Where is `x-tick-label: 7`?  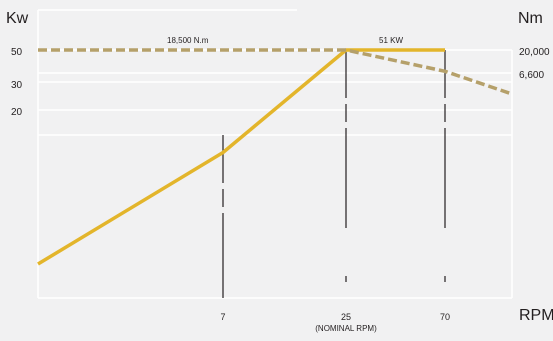
x-tick-label: 7 is located at coordinates (222, 317).